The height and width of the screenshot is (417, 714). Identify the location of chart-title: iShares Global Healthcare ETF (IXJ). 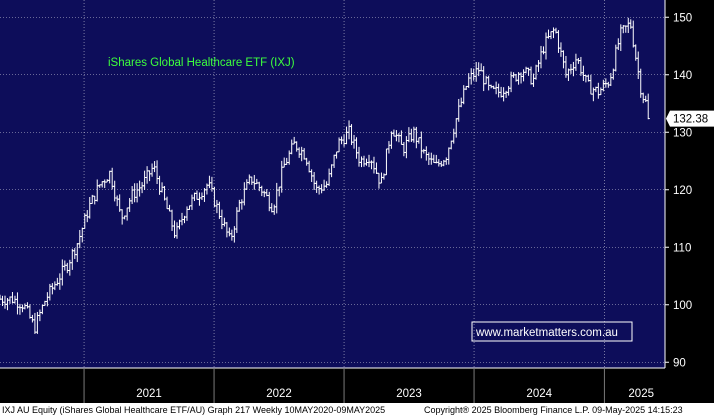
(201, 63).